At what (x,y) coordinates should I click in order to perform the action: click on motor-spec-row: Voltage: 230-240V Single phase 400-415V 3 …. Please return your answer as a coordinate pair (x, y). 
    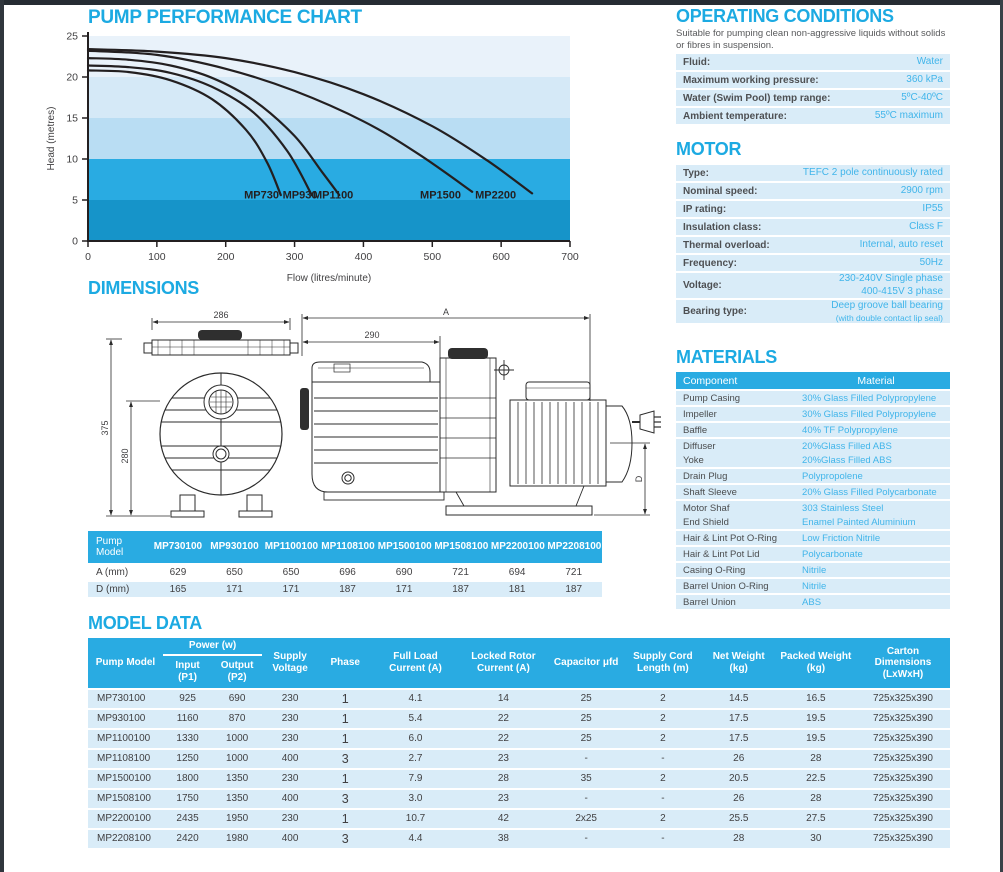
    Looking at the image, I should click on (813, 285).